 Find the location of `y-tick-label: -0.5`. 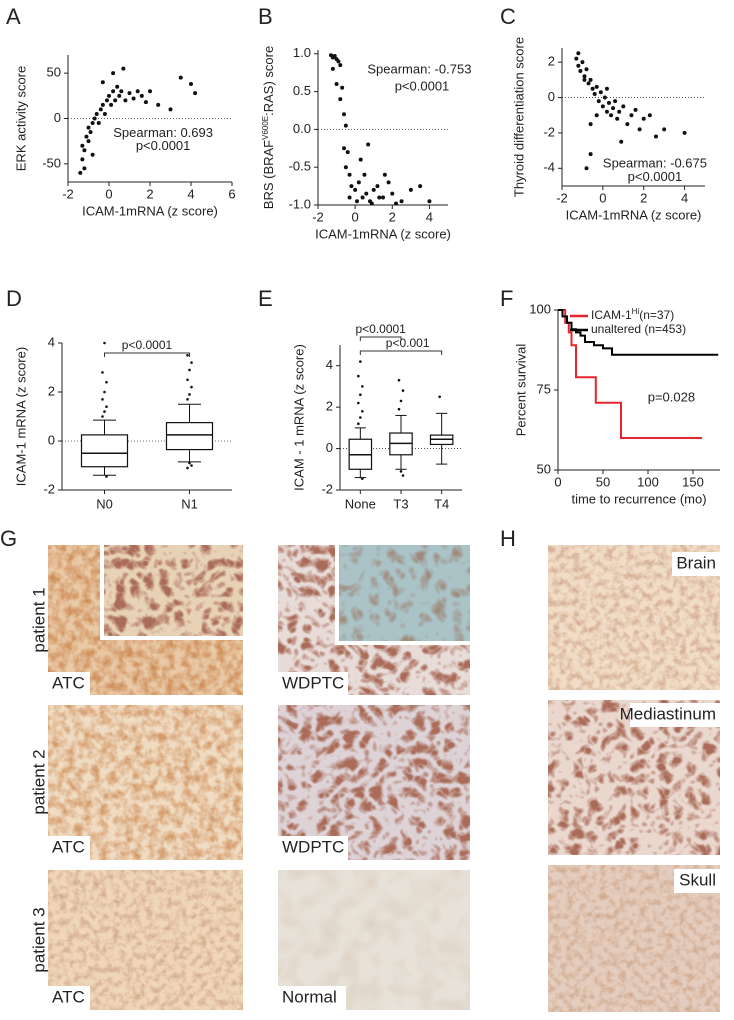

y-tick-label: -0.5 is located at coordinates (300, 166).